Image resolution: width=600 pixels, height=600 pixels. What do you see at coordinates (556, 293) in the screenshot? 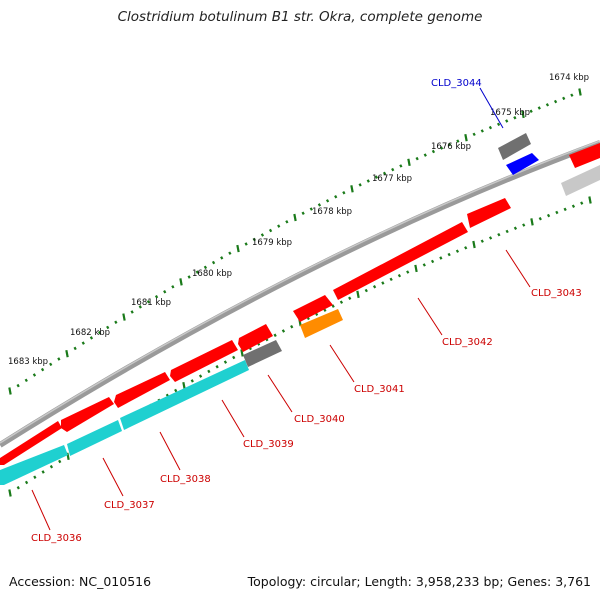
I see `gene-label-cld-3043: CLD_3043` at bounding box center [556, 293].